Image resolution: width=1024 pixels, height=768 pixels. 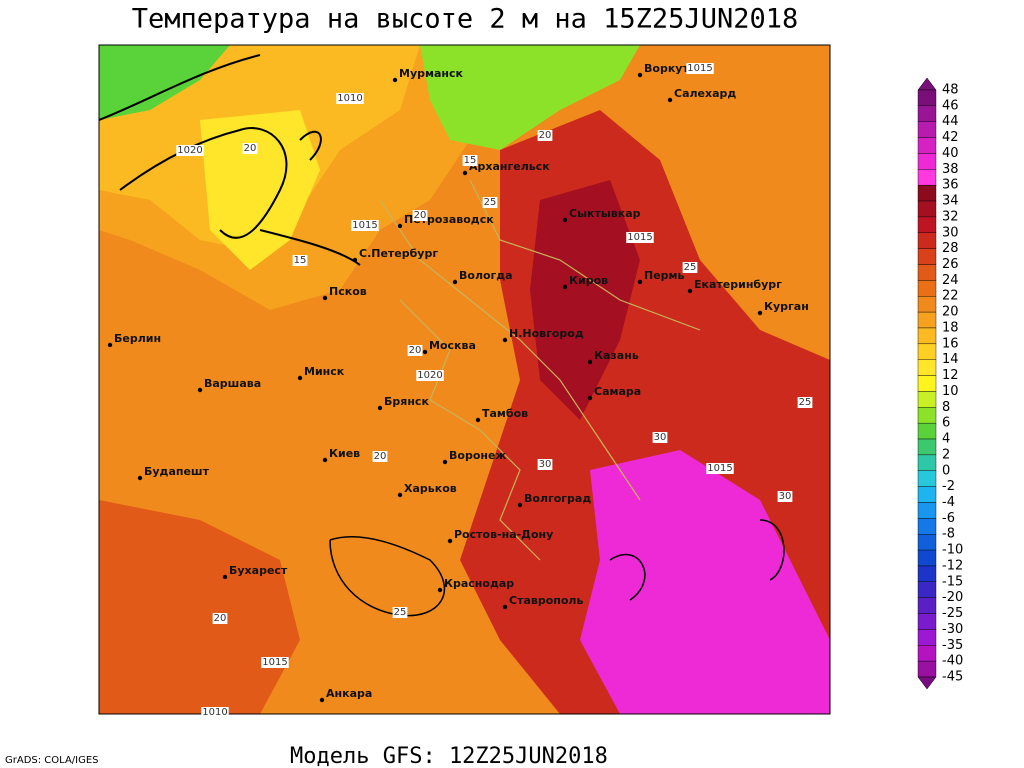 What do you see at coordinates (950, 137) in the screenshot?
I see `colorbar-label: 42` at bounding box center [950, 137].